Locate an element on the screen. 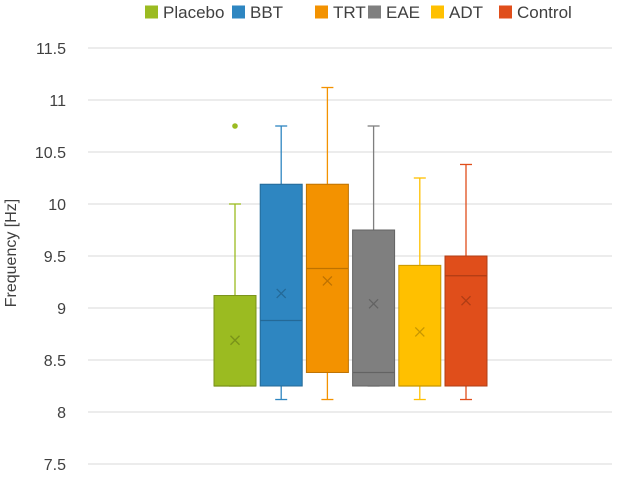  legend-label: Control is located at coordinates (544, 12).